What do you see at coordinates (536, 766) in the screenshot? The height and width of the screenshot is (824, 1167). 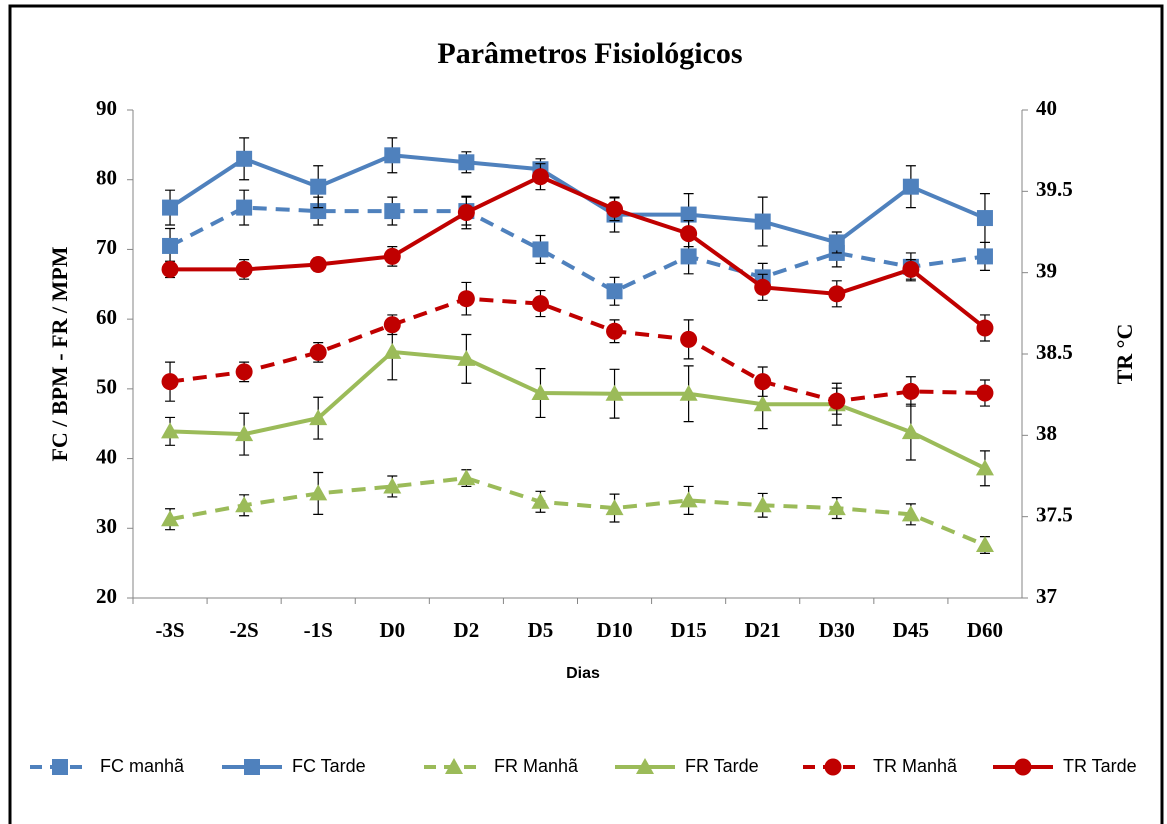 I see `legend-label: FR Manhã` at bounding box center [536, 766].